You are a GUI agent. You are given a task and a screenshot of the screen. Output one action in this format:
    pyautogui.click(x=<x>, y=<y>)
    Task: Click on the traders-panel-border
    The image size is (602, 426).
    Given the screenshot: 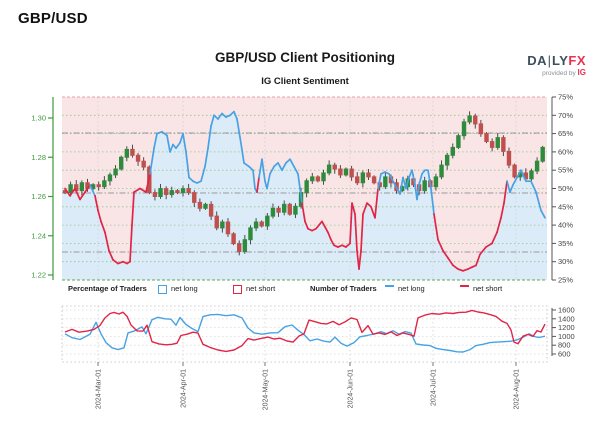 What is the action you would take?
    pyautogui.click(x=304, y=334)
    